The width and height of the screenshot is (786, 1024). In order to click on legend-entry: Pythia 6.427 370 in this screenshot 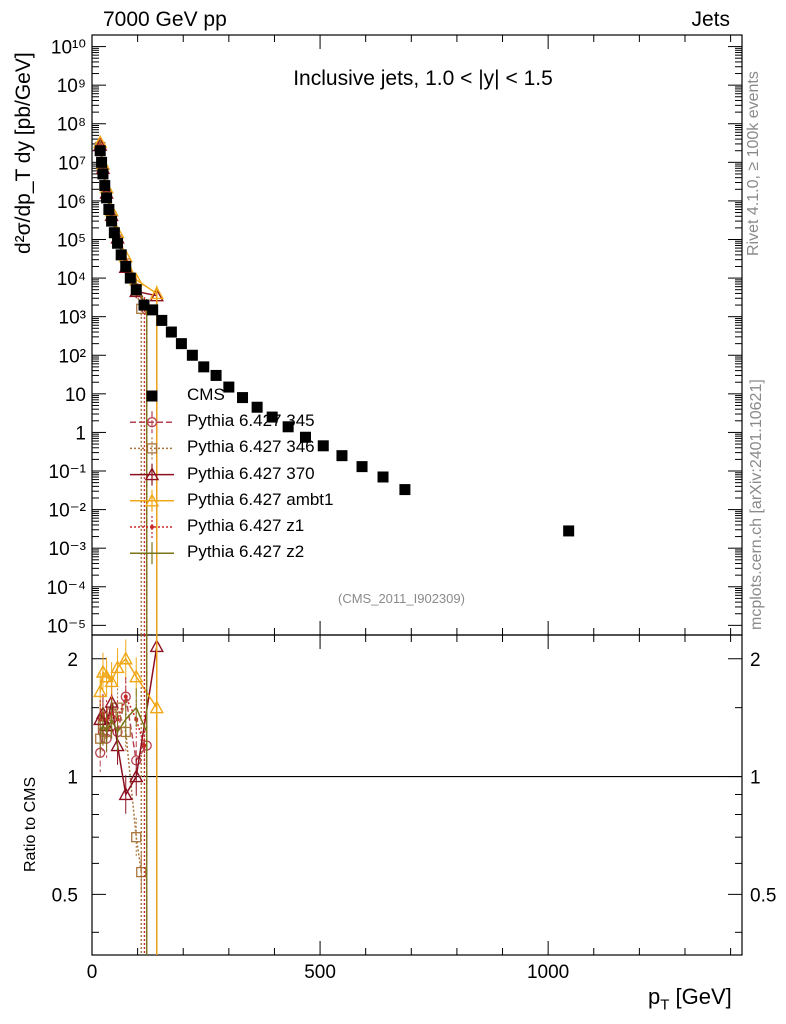, I will do `click(251, 473)`.